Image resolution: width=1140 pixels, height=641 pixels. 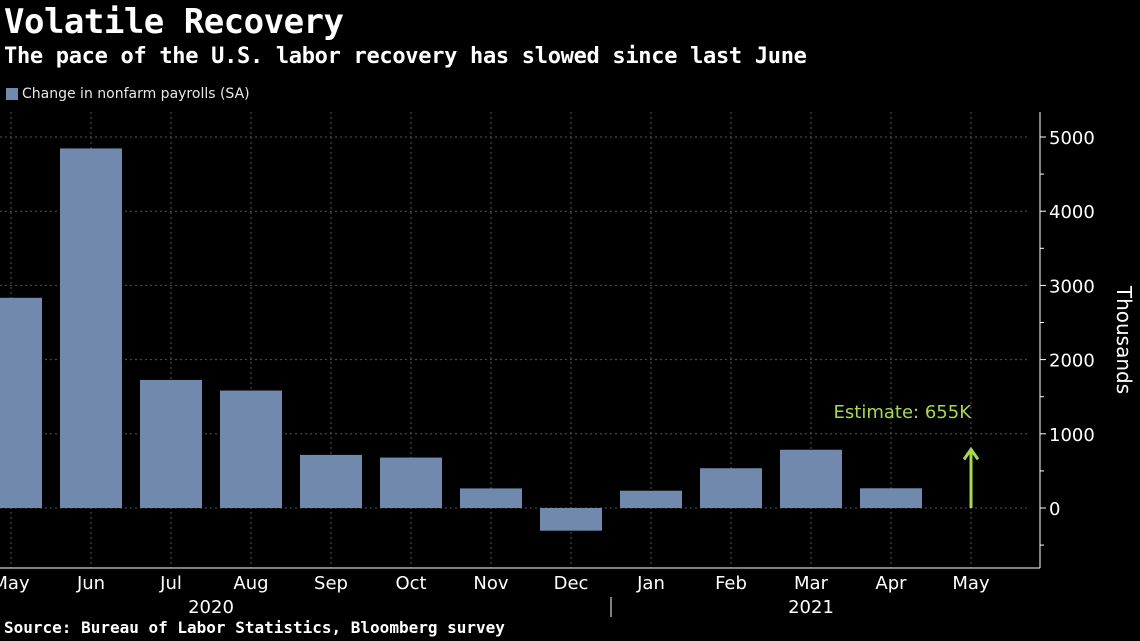 What do you see at coordinates (410, 583) in the screenshot?
I see `x-tick-label: Oct` at bounding box center [410, 583].